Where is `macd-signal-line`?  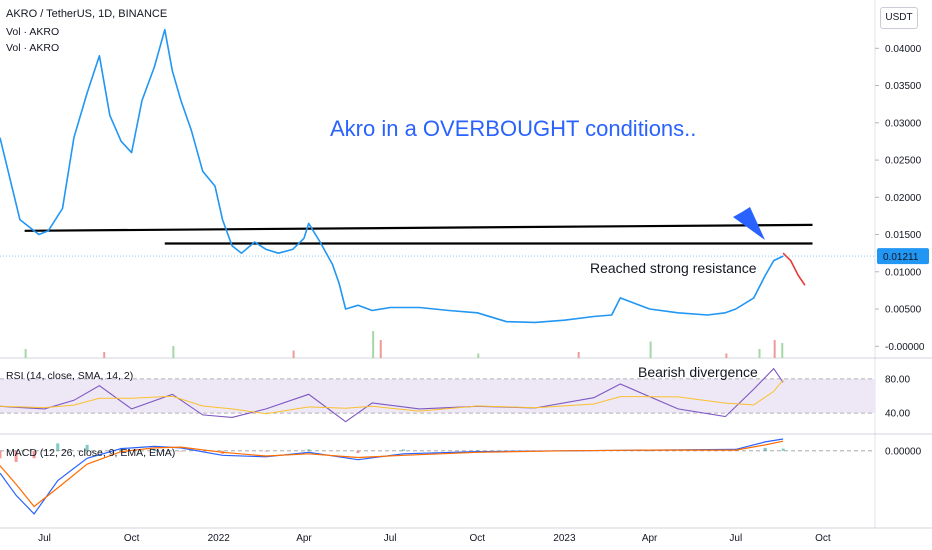
macd-signal-line is located at coordinates (392, 474).